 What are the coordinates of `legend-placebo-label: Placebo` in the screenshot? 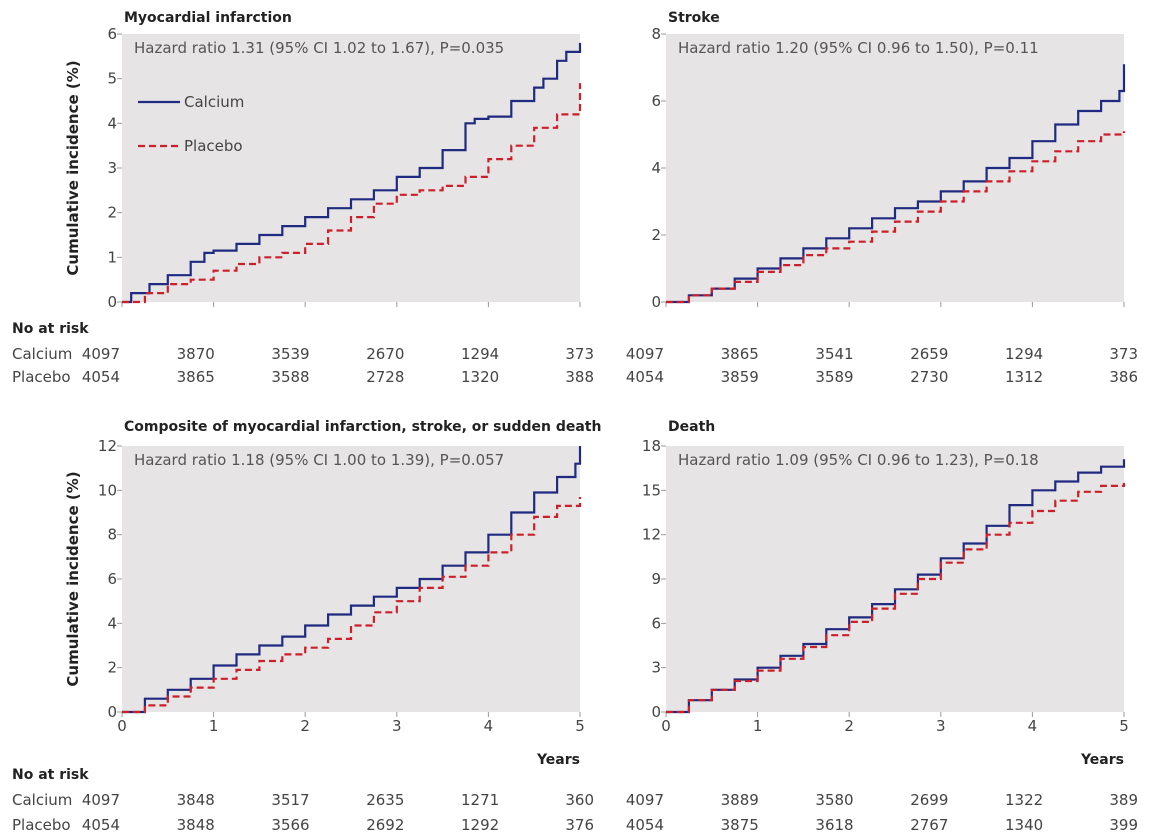 It's located at (213, 146).